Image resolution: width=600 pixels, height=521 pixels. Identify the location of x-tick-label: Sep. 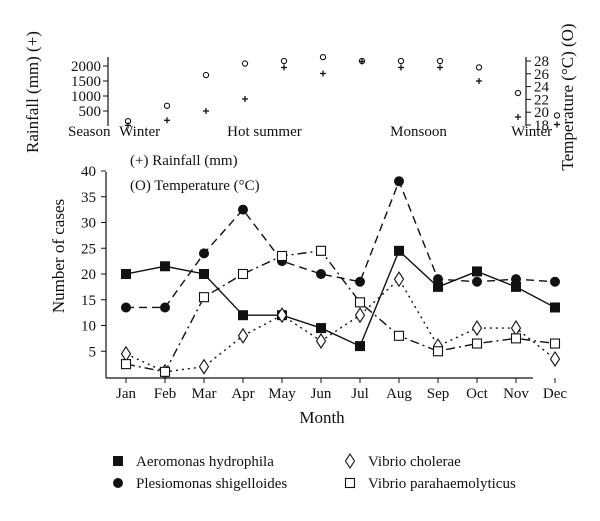
(438, 394).